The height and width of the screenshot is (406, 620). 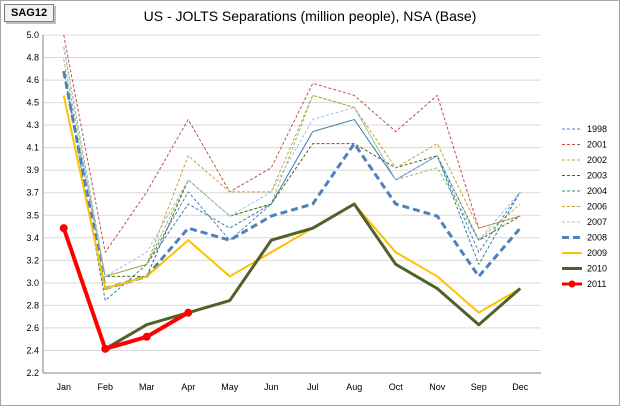 What do you see at coordinates (32, 193) in the screenshot?
I see `y-tick-label: 3.7` at bounding box center [32, 193].